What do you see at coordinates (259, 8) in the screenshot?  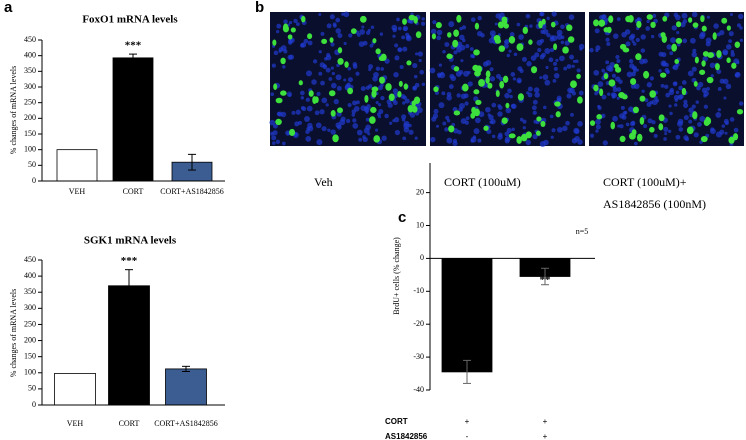 I see `panel-label: b` at bounding box center [259, 8].